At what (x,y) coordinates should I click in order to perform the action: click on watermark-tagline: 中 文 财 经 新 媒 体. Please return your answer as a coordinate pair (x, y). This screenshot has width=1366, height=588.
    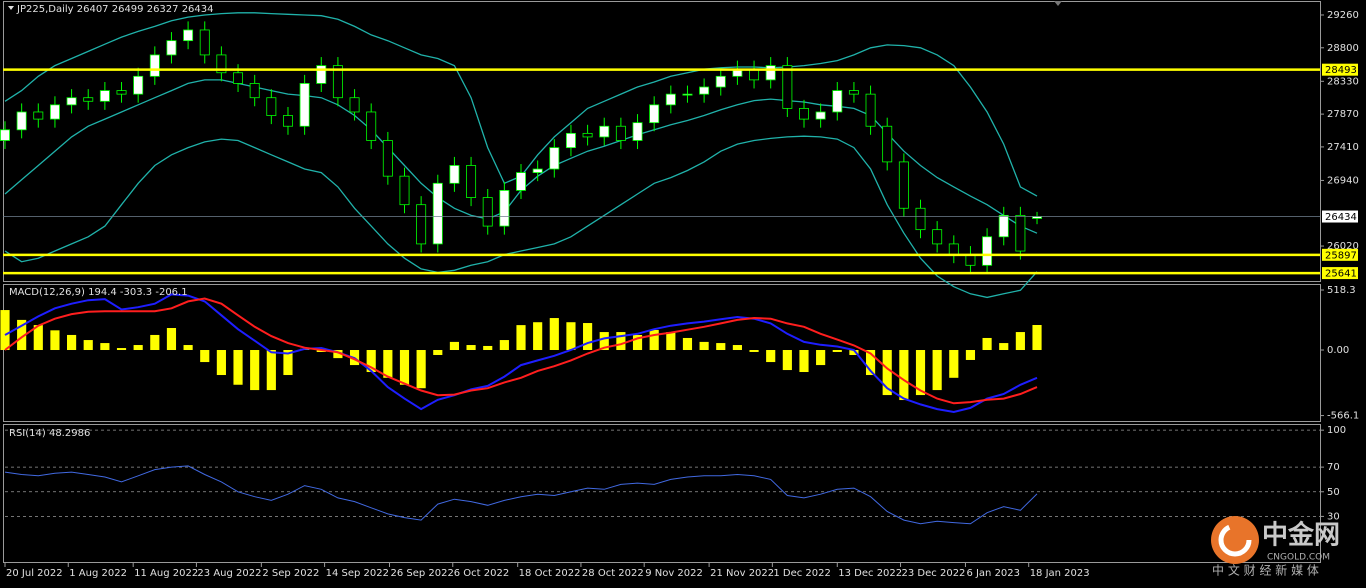
    Looking at the image, I should click on (1265, 570).